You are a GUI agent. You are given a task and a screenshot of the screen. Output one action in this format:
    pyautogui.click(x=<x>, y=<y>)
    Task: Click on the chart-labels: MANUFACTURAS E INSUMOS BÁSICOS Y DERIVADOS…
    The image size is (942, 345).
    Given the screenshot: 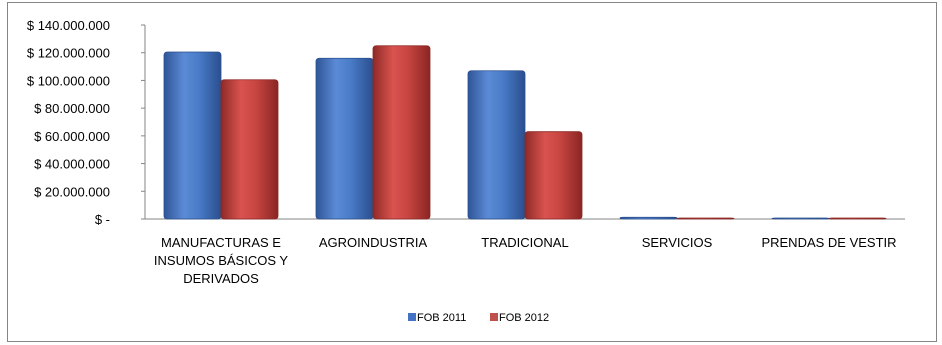 What is the action you would take?
    pyautogui.click(x=525, y=260)
    